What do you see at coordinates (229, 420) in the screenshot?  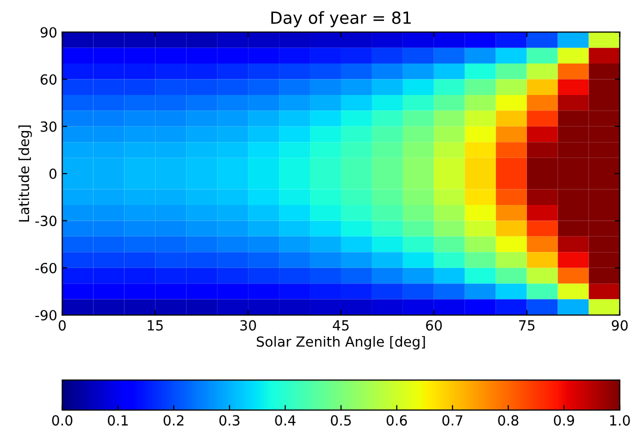 I see `color-bar-label: 0.3` at bounding box center [229, 420].